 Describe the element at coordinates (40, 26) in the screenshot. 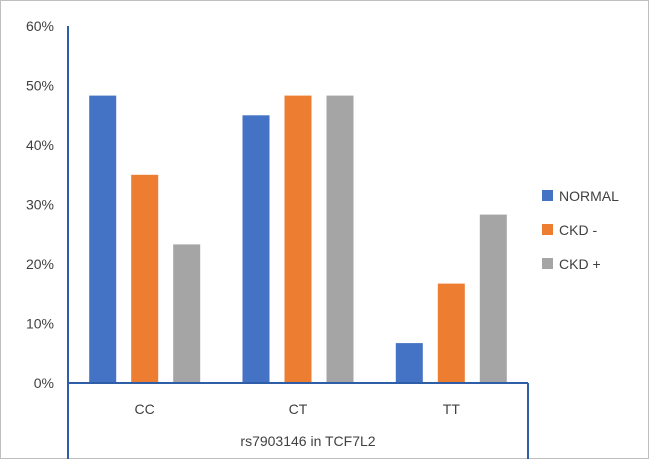

I see `y-tick-label: 60%` at that location.